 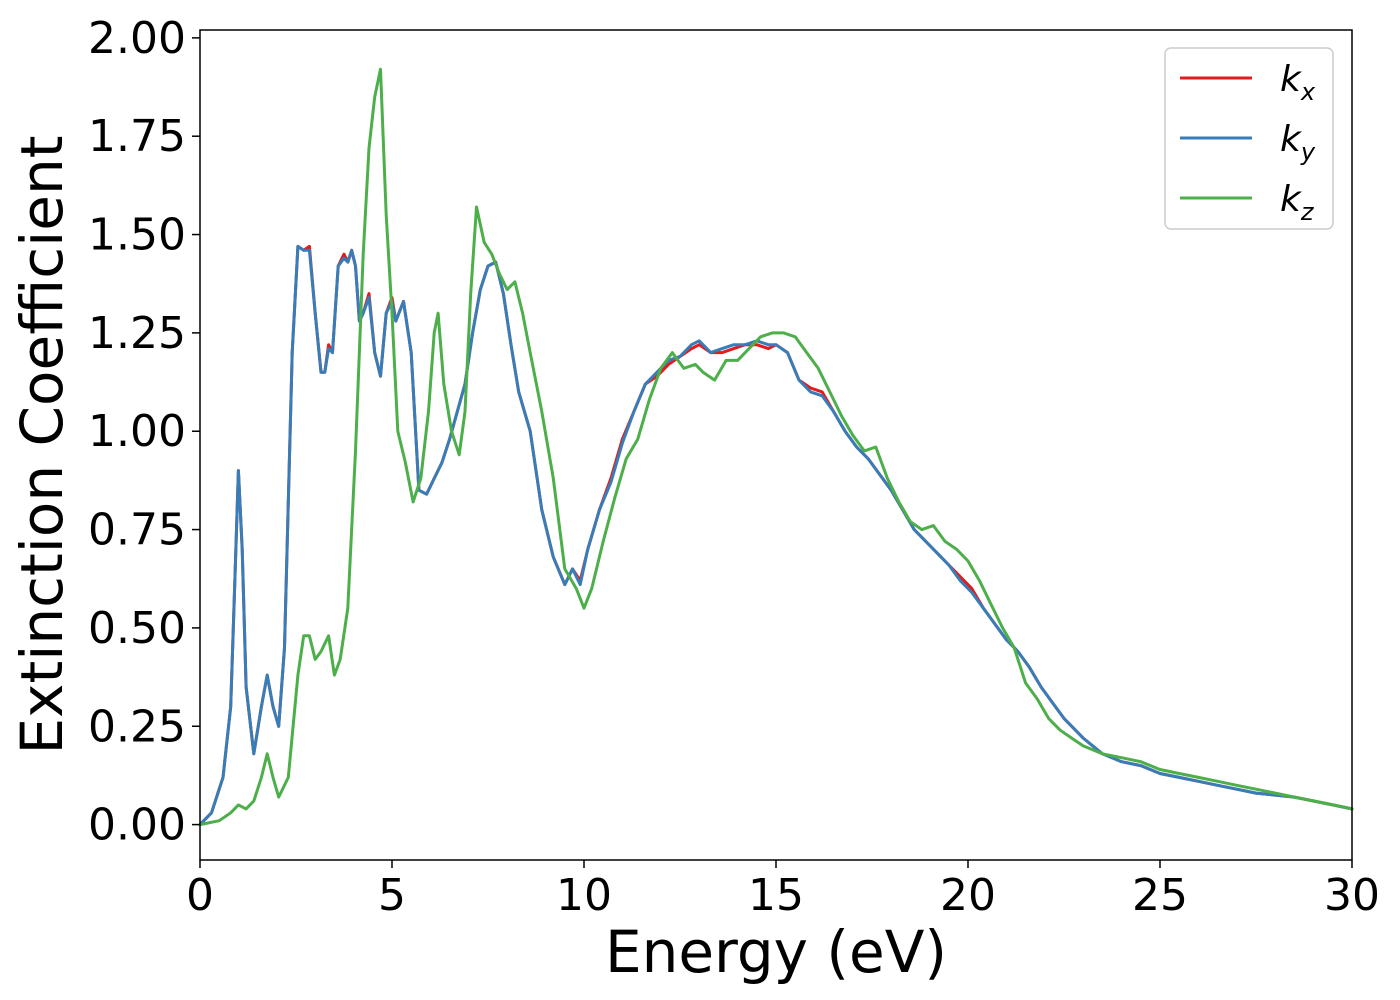 I want to click on y-tick-label: 0.50, so click(x=137, y=628).